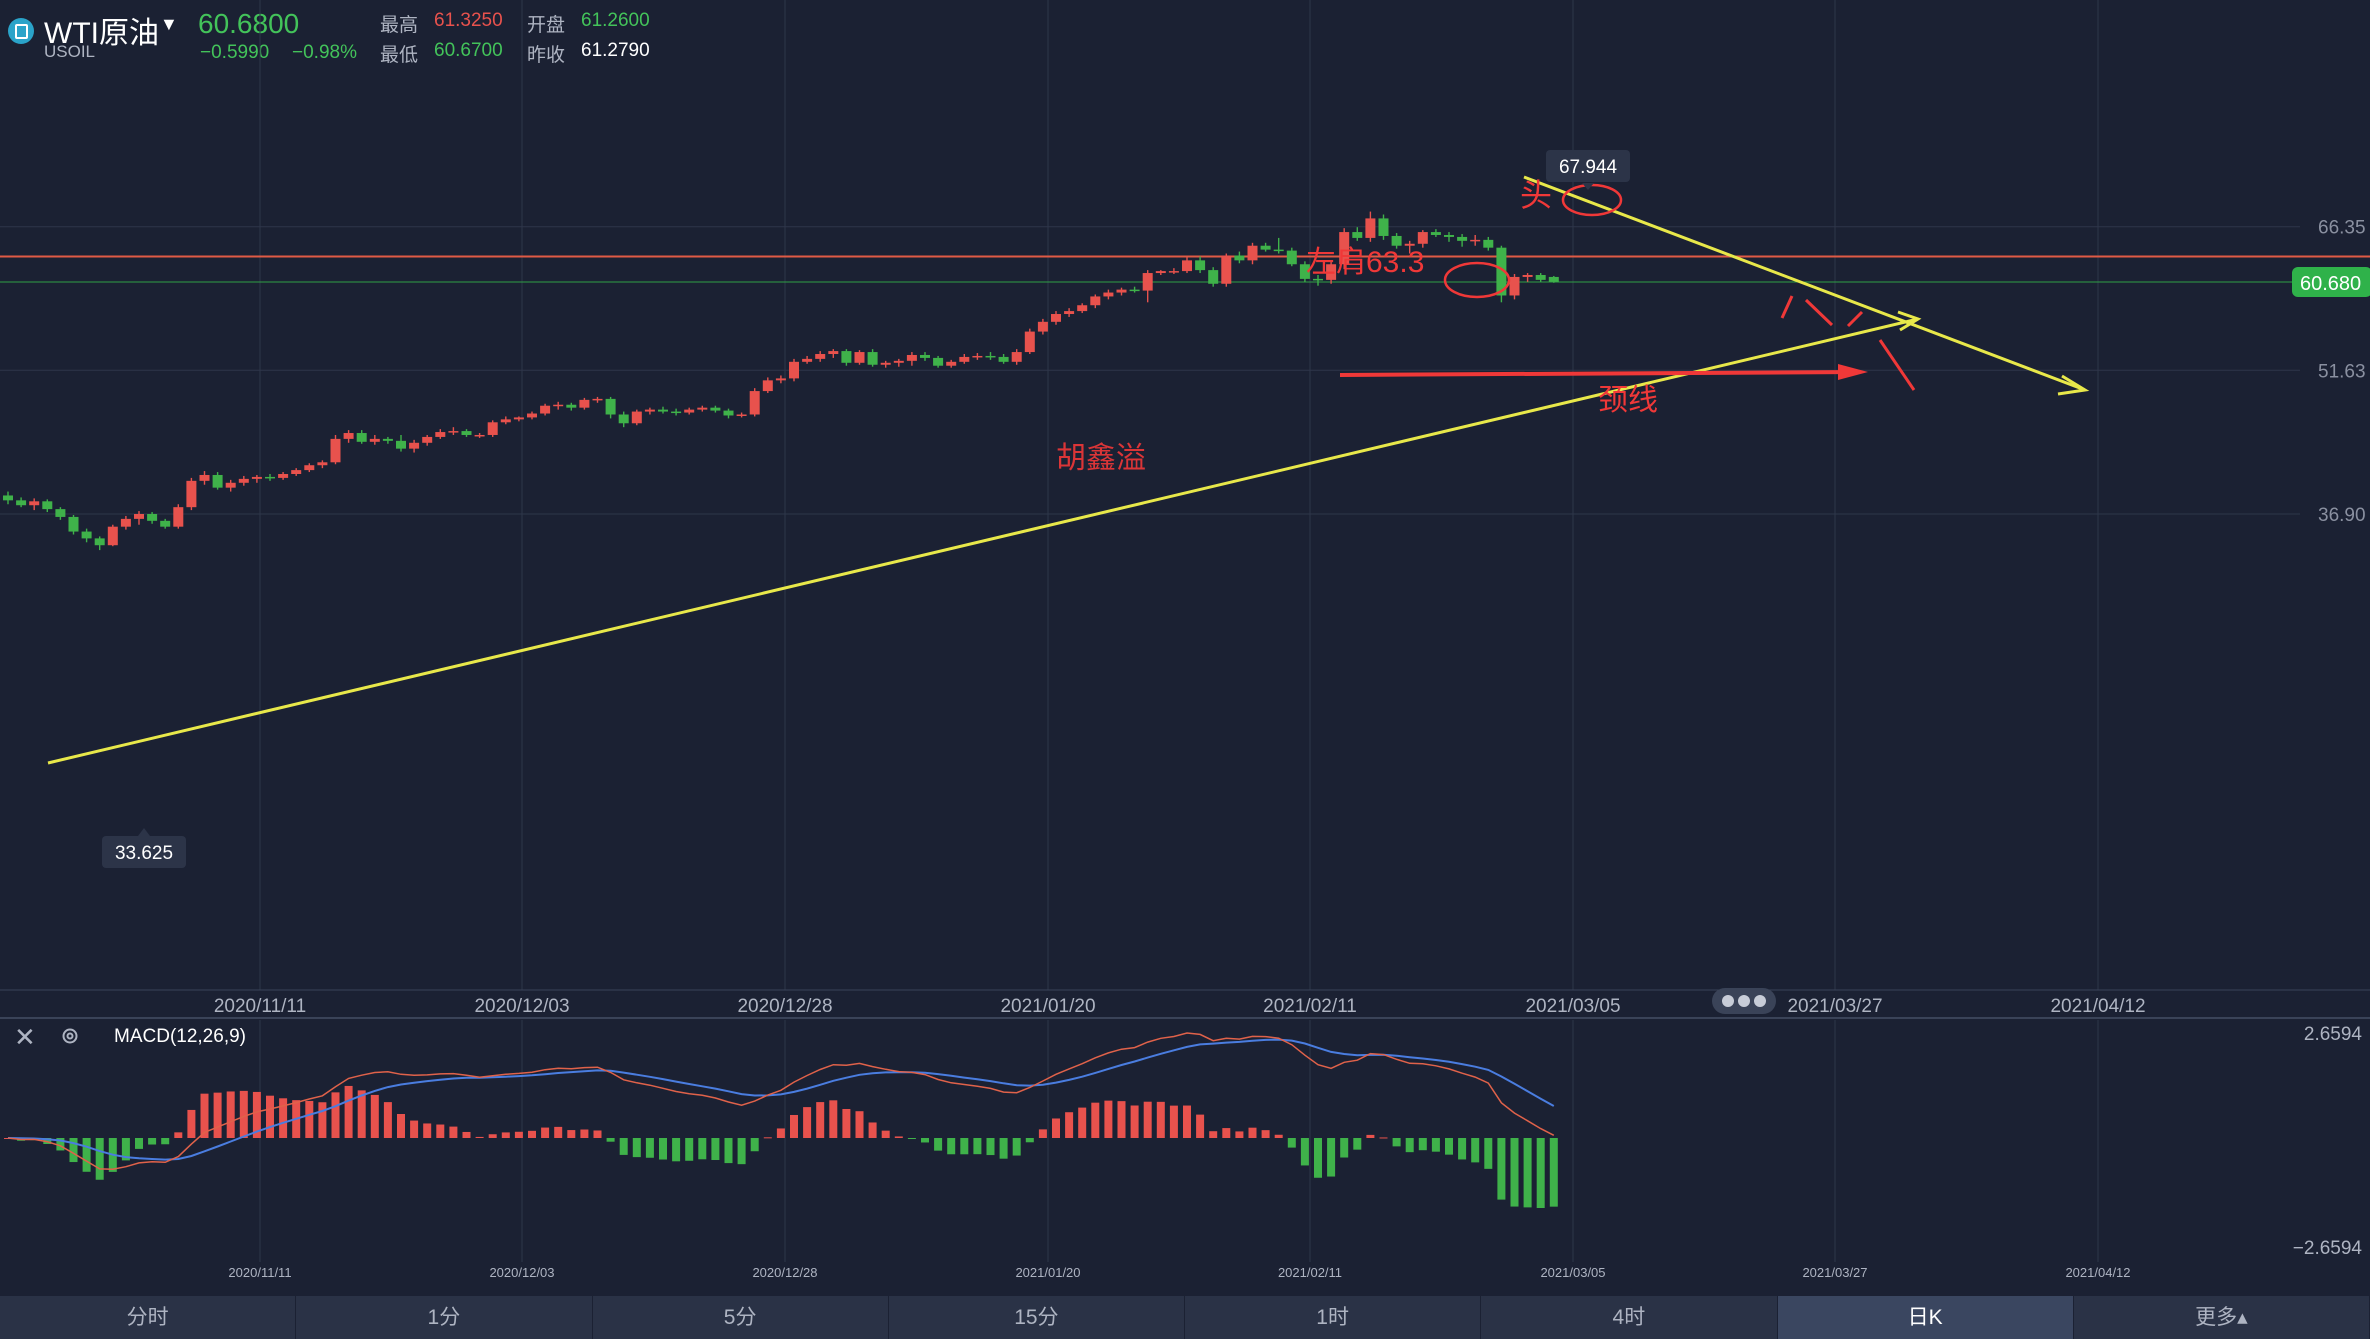  Describe the element at coordinates (1588, 166) in the screenshot. I see `high-marker-box` at that location.